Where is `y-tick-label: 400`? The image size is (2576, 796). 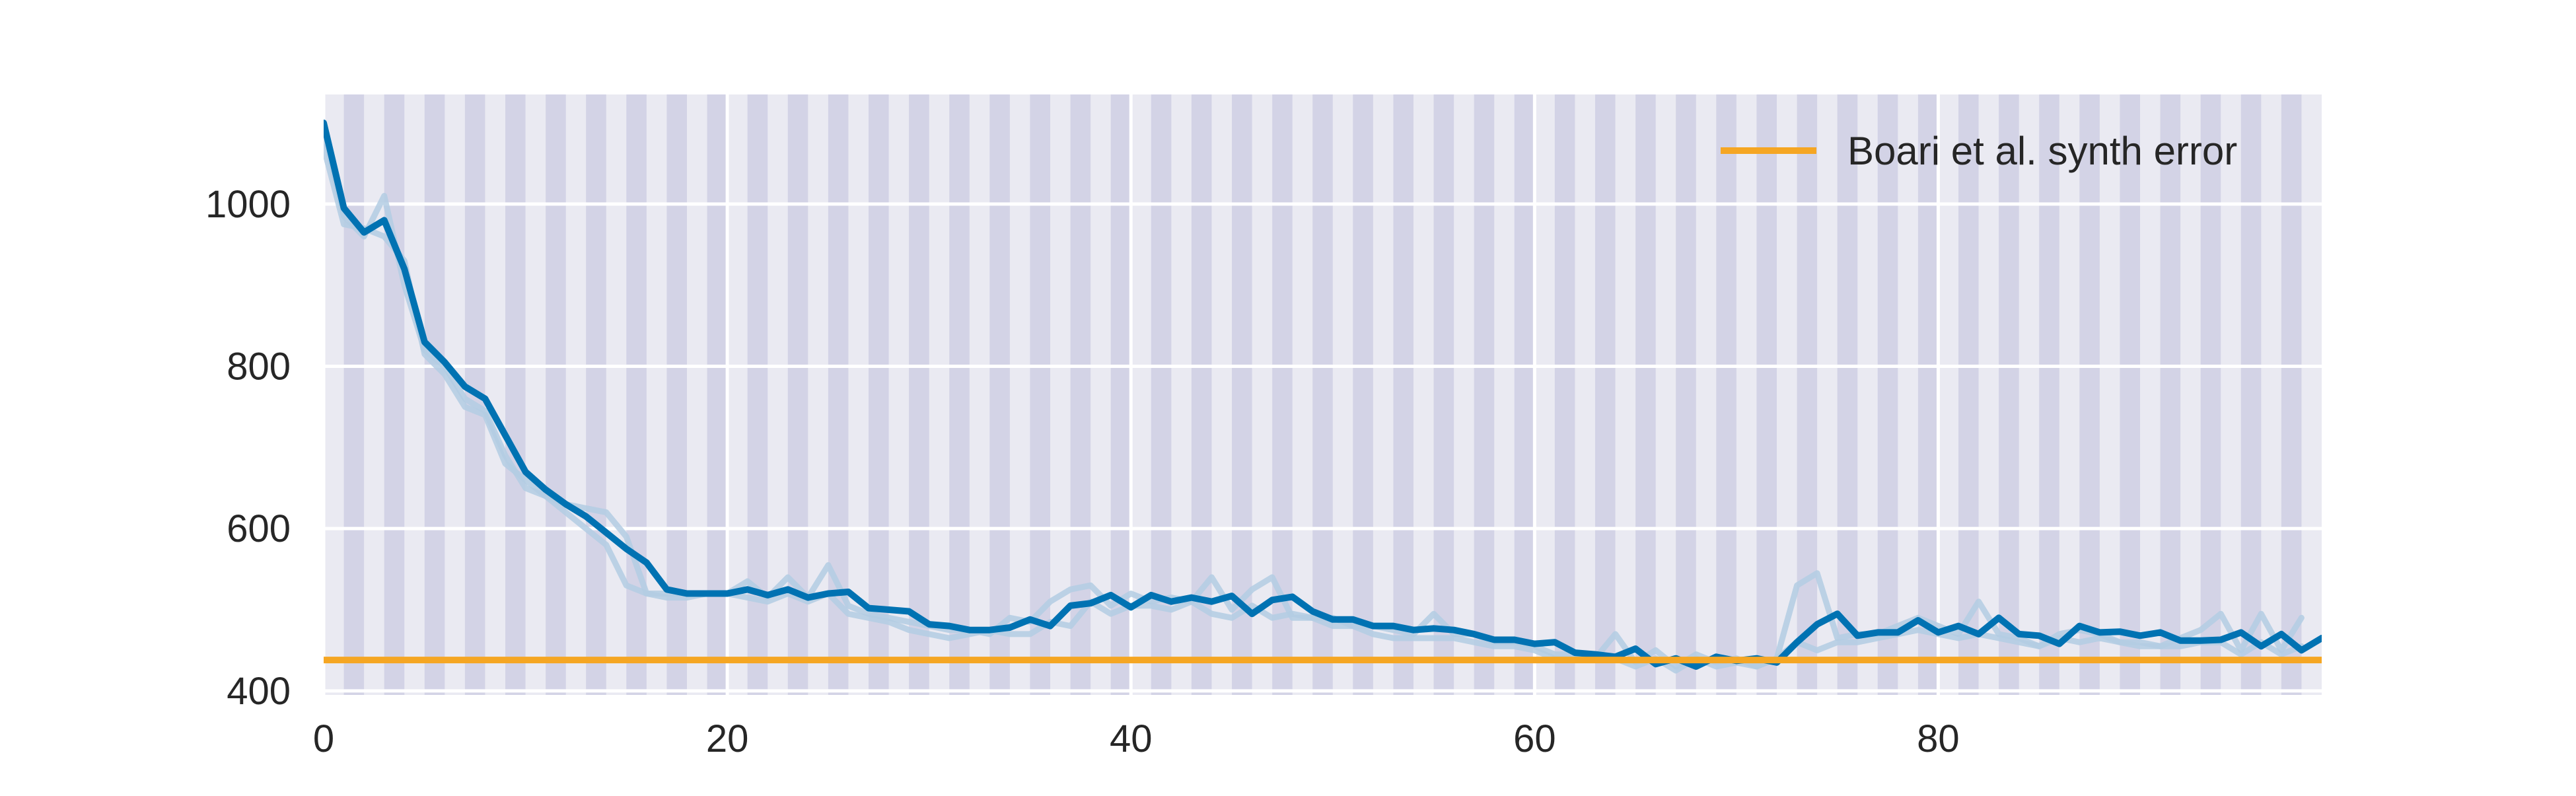 y-tick-label: 400 is located at coordinates (259, 691).